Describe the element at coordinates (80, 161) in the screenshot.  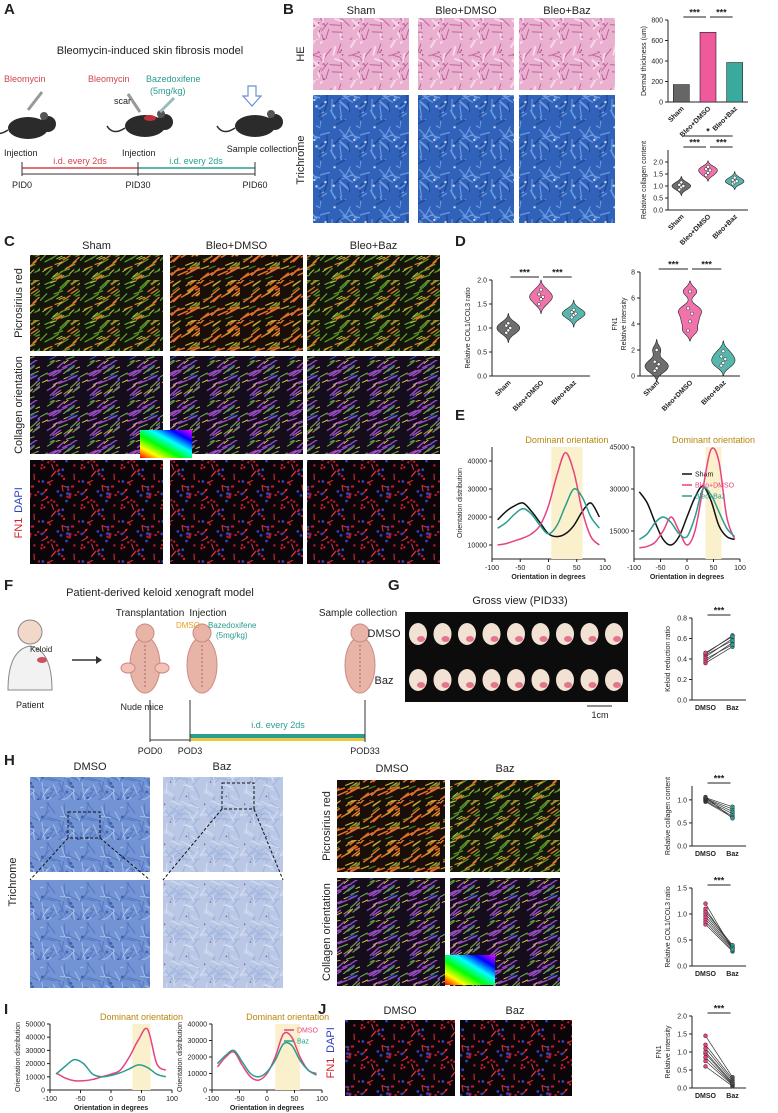
I see `label: i.d. every 2ds` at that location.